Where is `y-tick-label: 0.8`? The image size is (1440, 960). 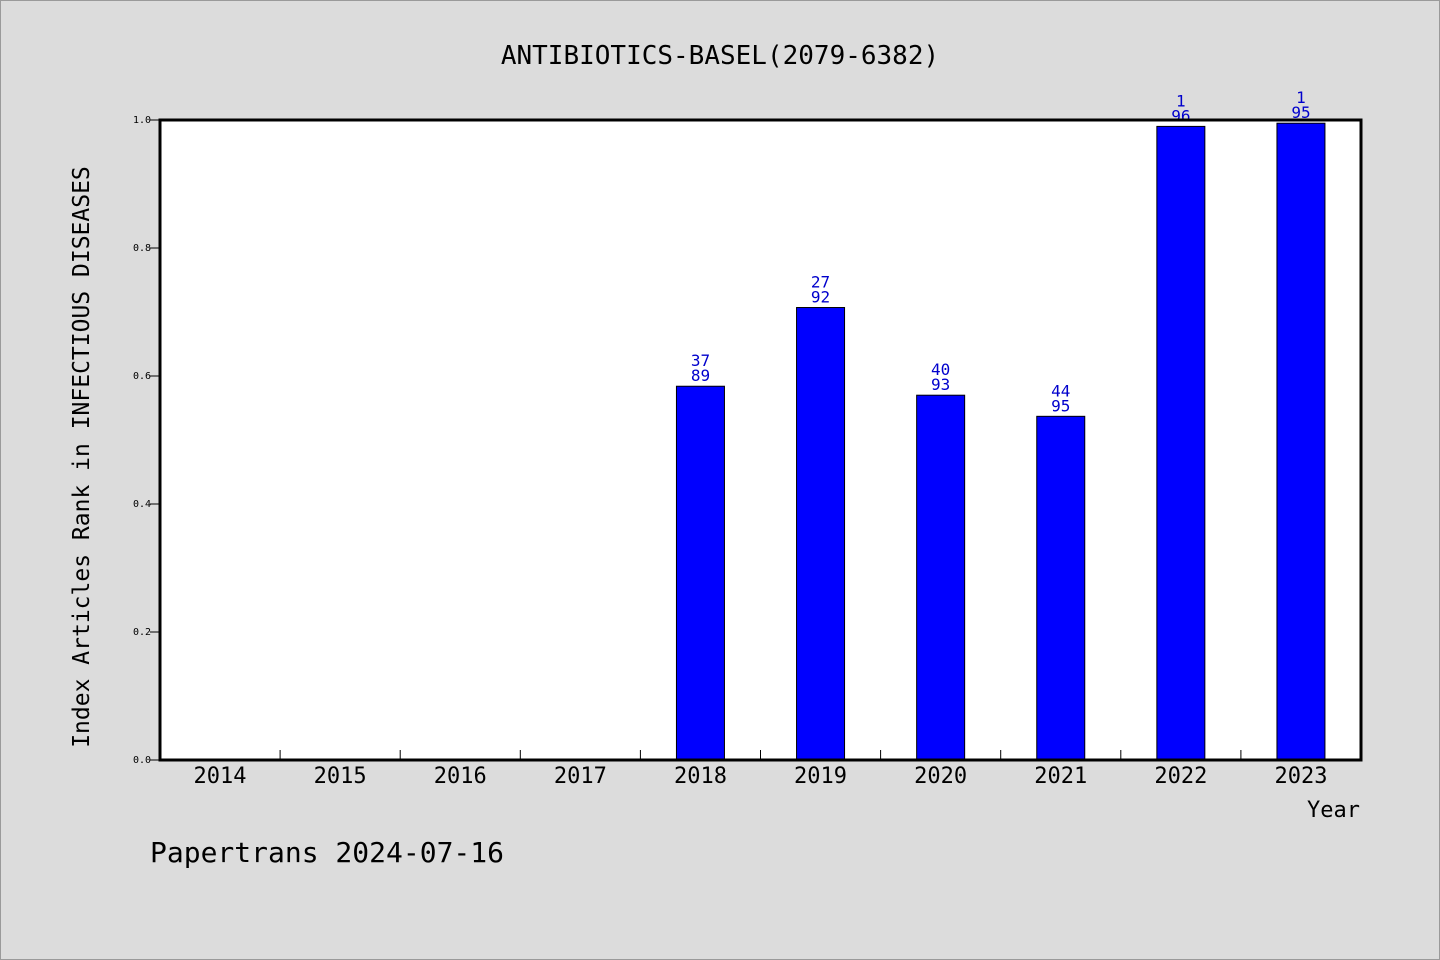
y-tick-label: 0.8 is located at coordinates (142, 248).